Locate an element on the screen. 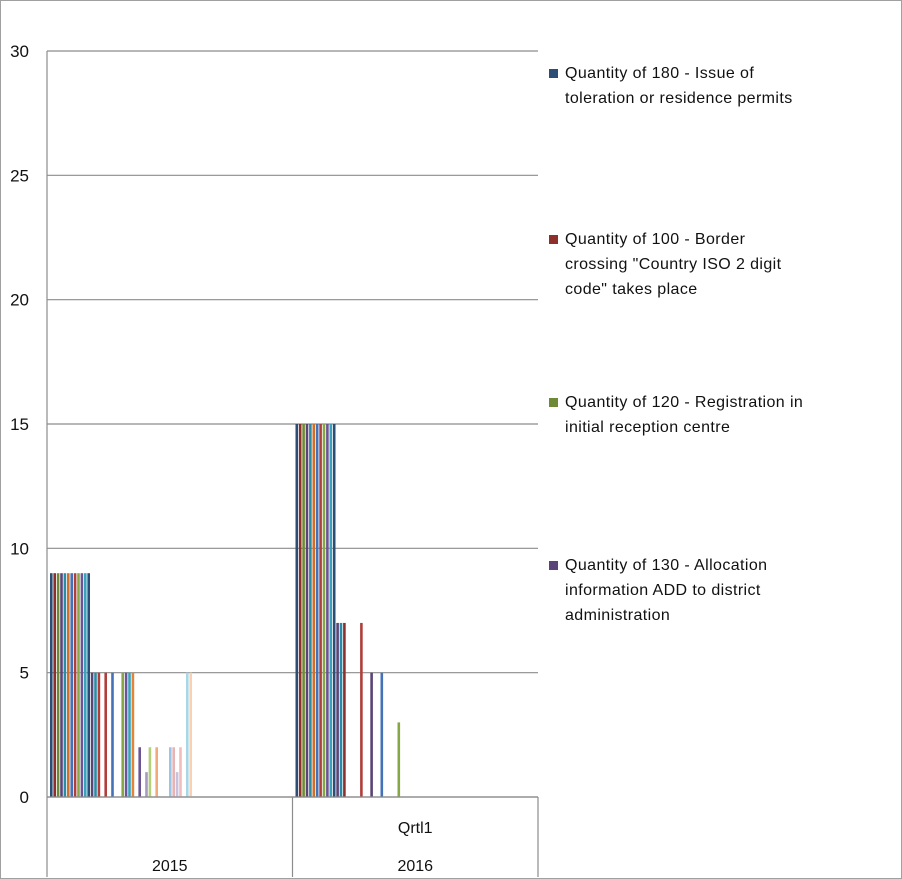 The image size is (902, 879). y-tick-label: 25 is located at coordinates (19, 175).